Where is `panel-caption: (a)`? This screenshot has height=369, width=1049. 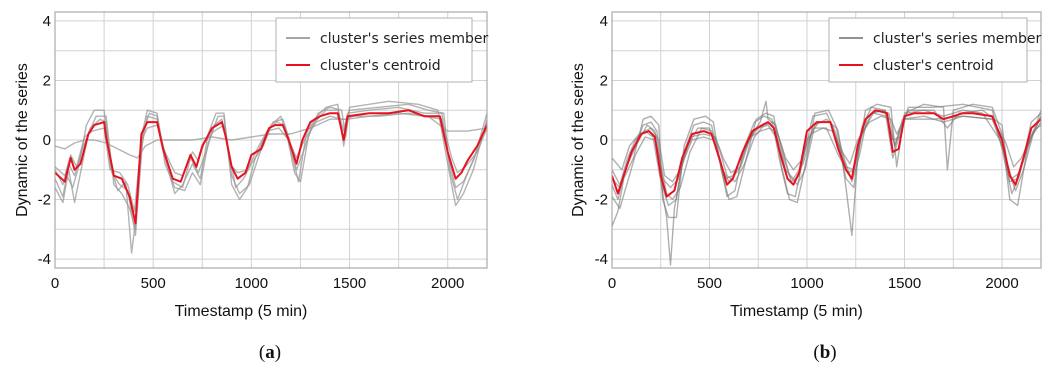
panel-caption: (a) is located at coordinates (270, 352).